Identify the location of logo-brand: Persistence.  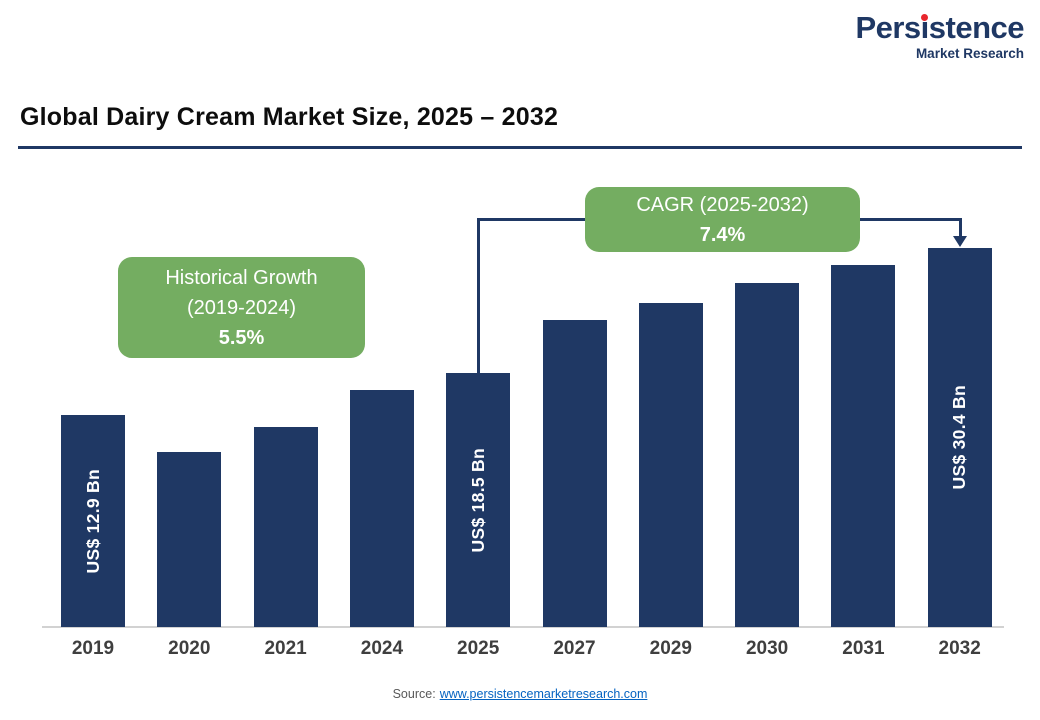
(939, 27).